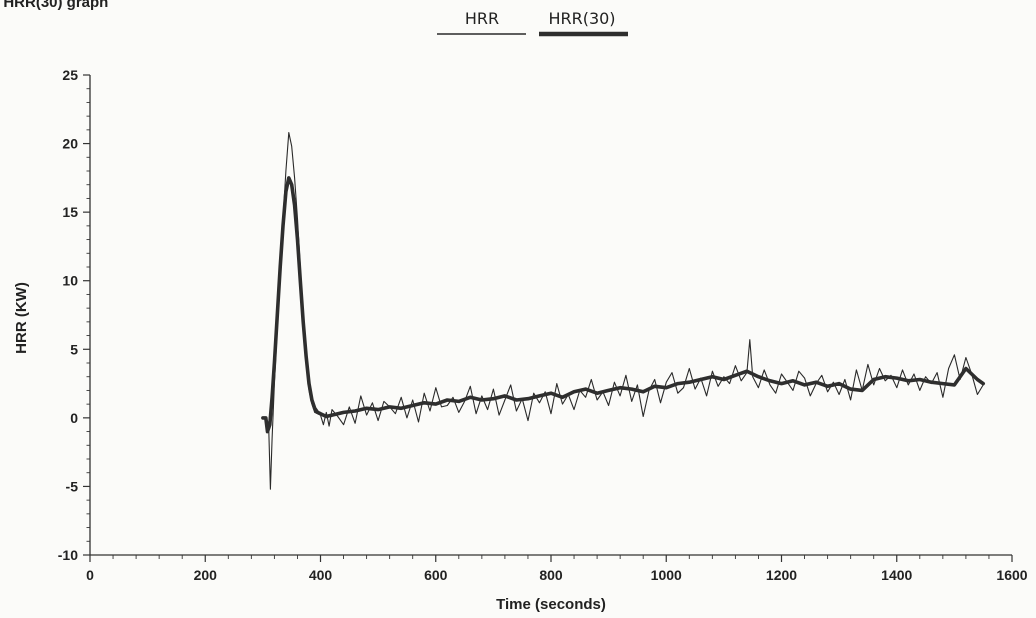 This screenshot has width=1036, height=618. Describe the element at coordinates (54, 5) in the screenshot. I see `page-title: ...and HRR(30) graph` at that location.